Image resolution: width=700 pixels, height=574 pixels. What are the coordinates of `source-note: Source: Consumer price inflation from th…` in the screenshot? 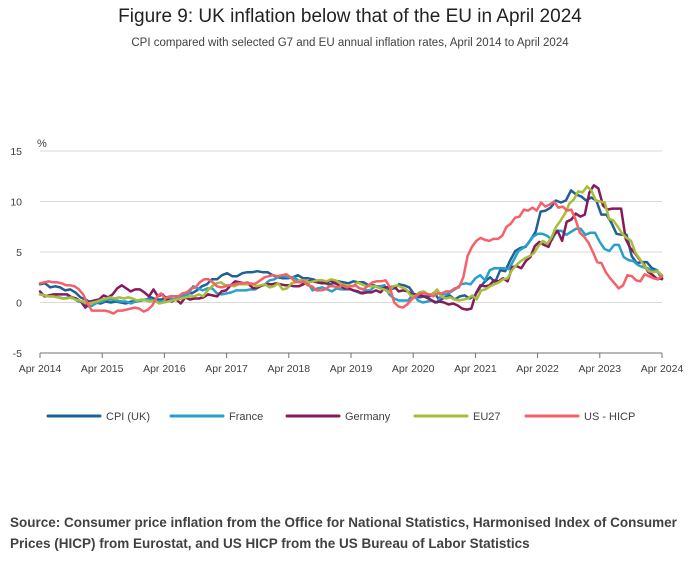 It's located at (343, 533).